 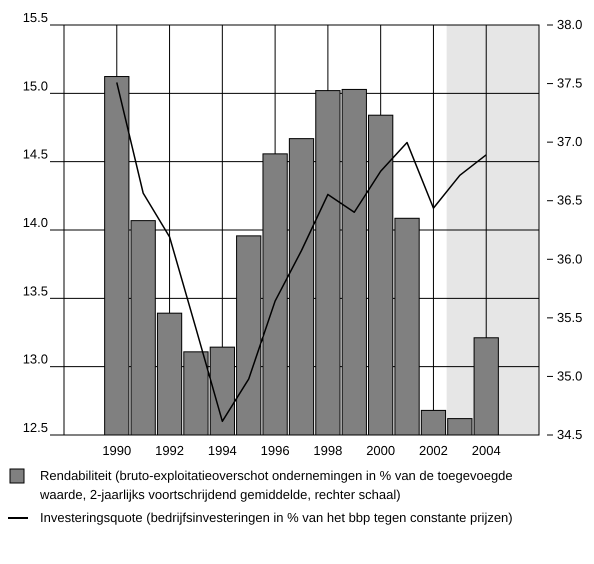 I want to click on y-tick-label: 14.5, so click(x=35, y=154).